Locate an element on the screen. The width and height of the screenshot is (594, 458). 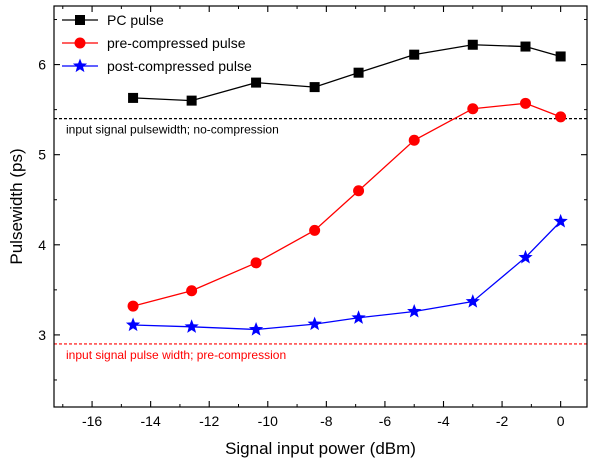
legend-label-2: pre-compressed pulse is located at coordinates (176, 43).